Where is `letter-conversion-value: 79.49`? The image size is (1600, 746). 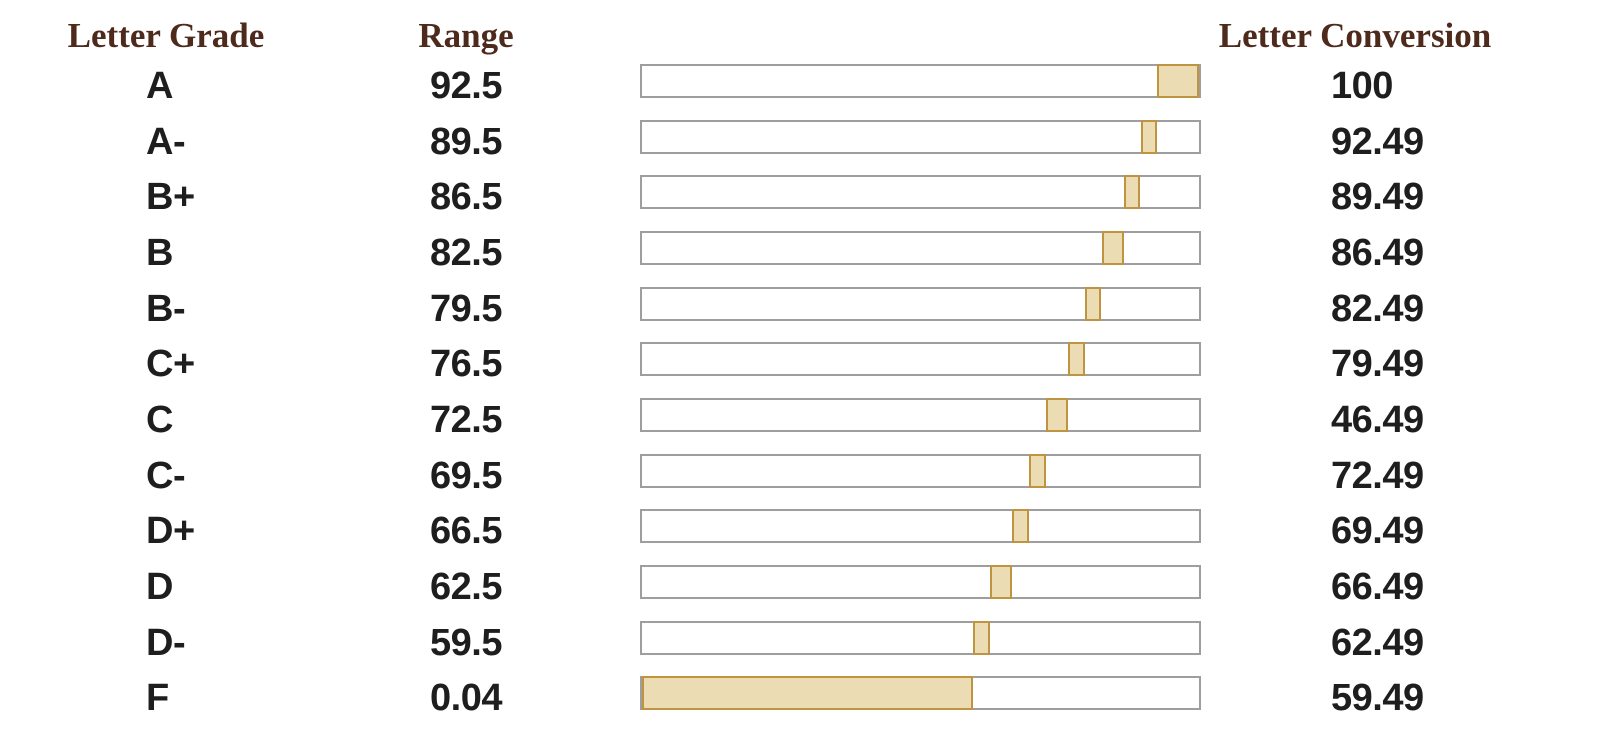 letter-conversion-value: 79.49 is located at coordinates (1377, 364).